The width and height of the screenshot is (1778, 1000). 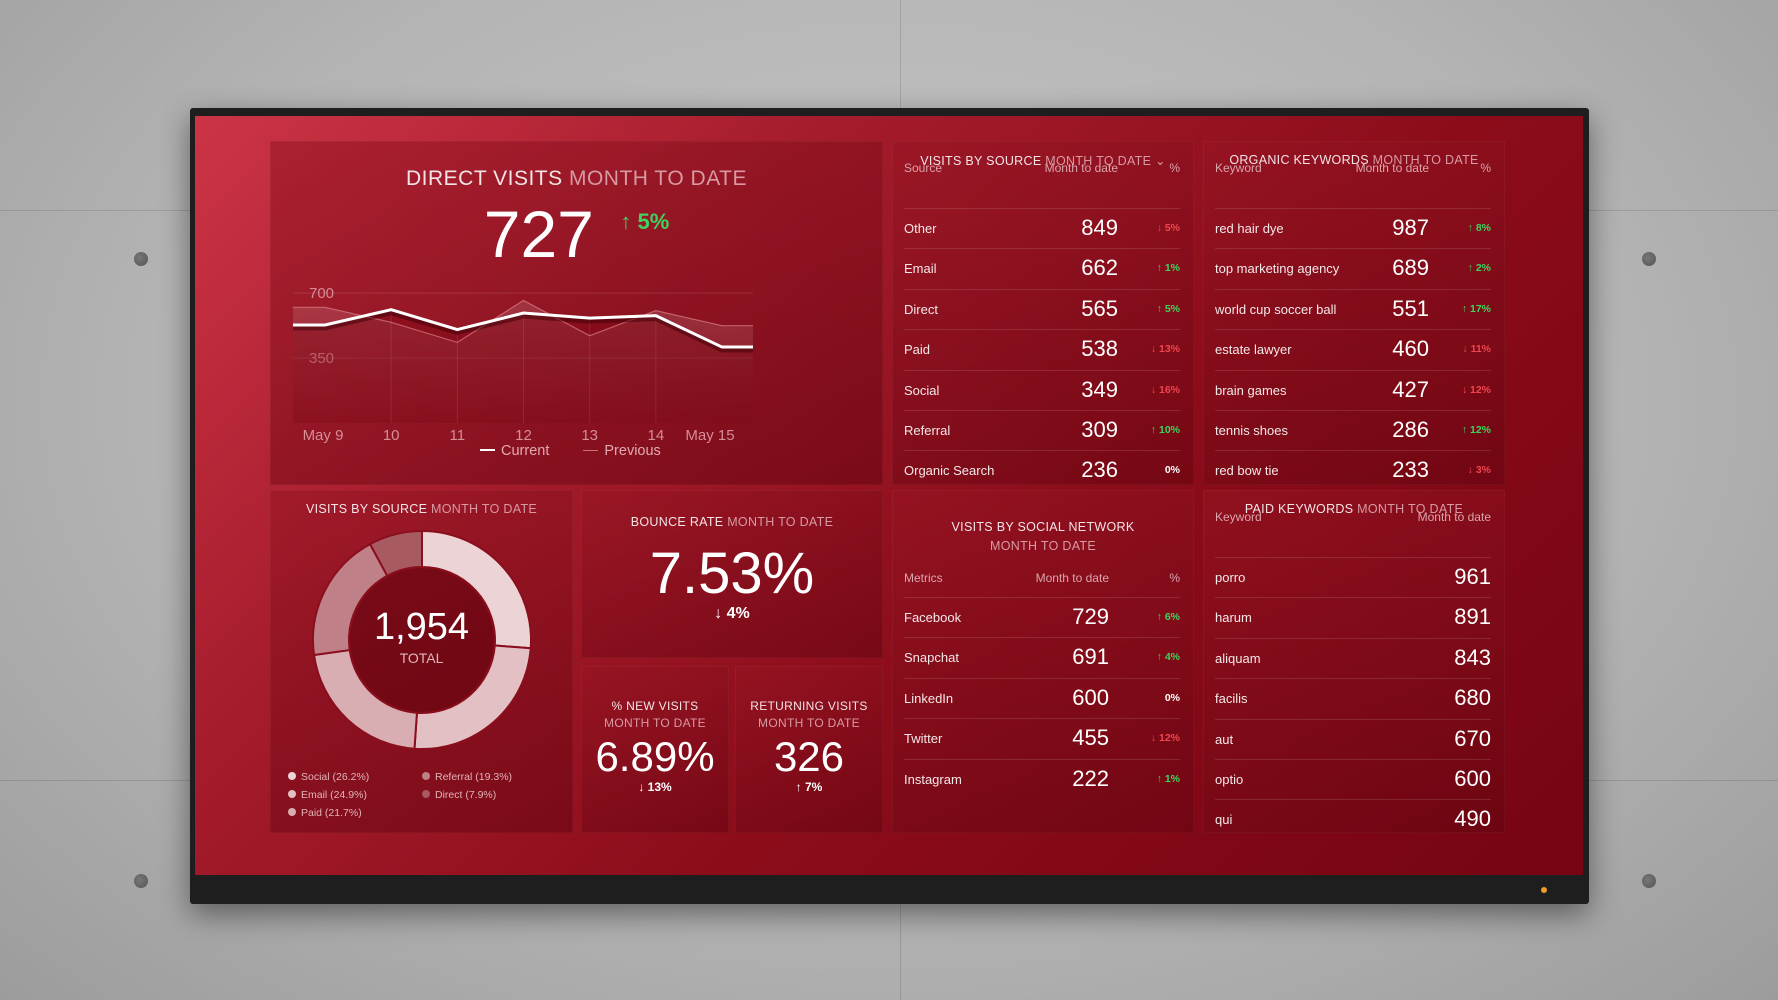 What do you see at coordinates (1042, 617) in the screenshot?
I see `table-row: Facebook 729 ↑ 6%` at bounding box center [1042, 617].